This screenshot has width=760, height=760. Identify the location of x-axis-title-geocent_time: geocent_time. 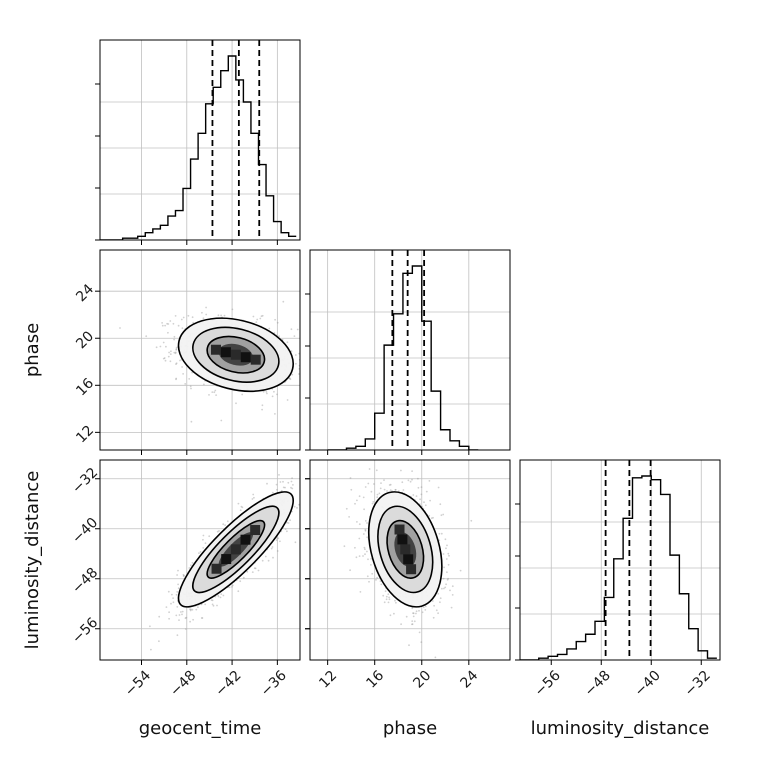
(200, 728).